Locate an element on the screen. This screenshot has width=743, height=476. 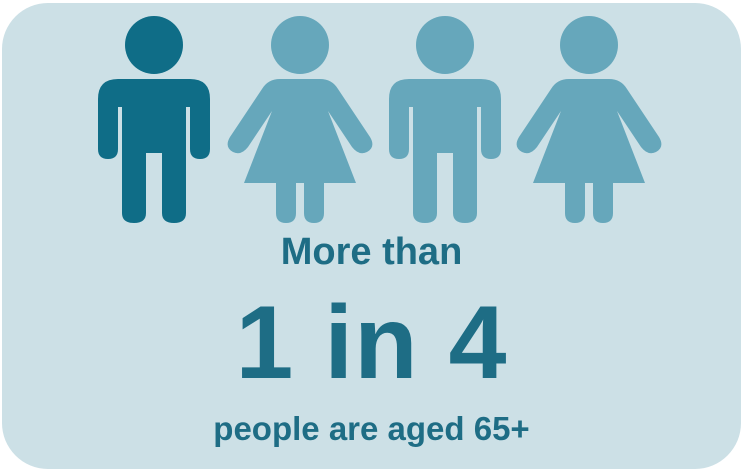
stat-value: 1 in 4 is located at coordinates (371, 343).